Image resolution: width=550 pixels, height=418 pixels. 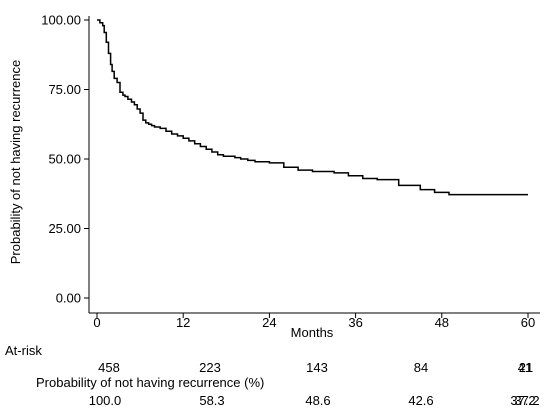 What do you see at coordinates (421, 400) in the screenshot?
I see `probability-value: 42.6` at bounding box center [421, 400].